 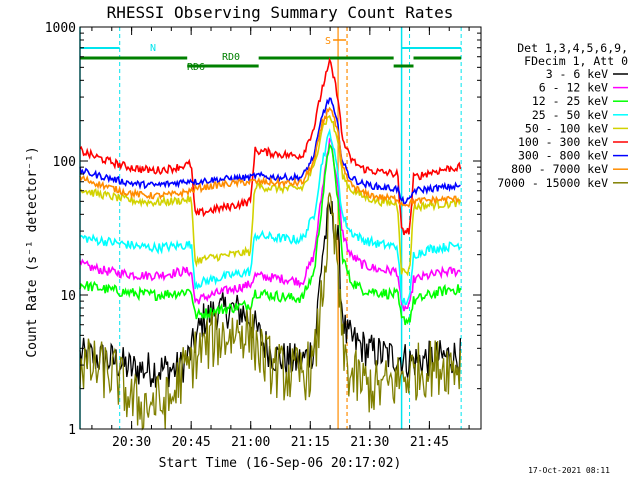 I want to click on y-tick-label: 1, so click(x=72, y=430).